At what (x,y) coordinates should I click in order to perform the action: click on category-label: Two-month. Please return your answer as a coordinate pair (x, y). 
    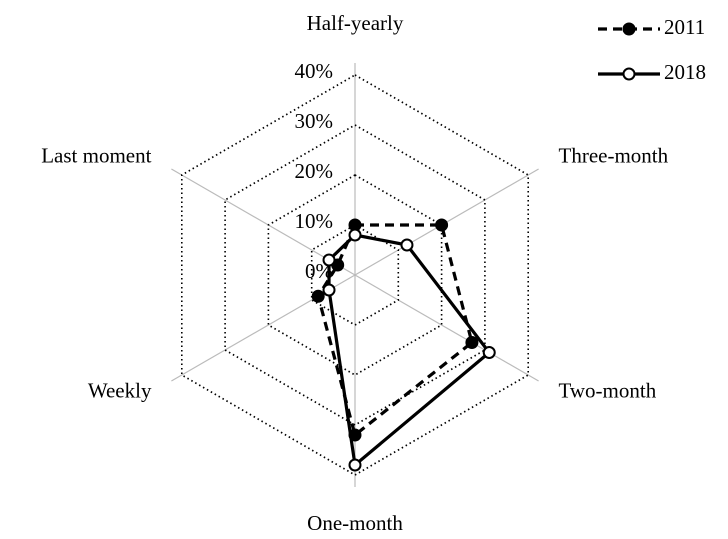
    Looking at the image, I should click on (608, 390).